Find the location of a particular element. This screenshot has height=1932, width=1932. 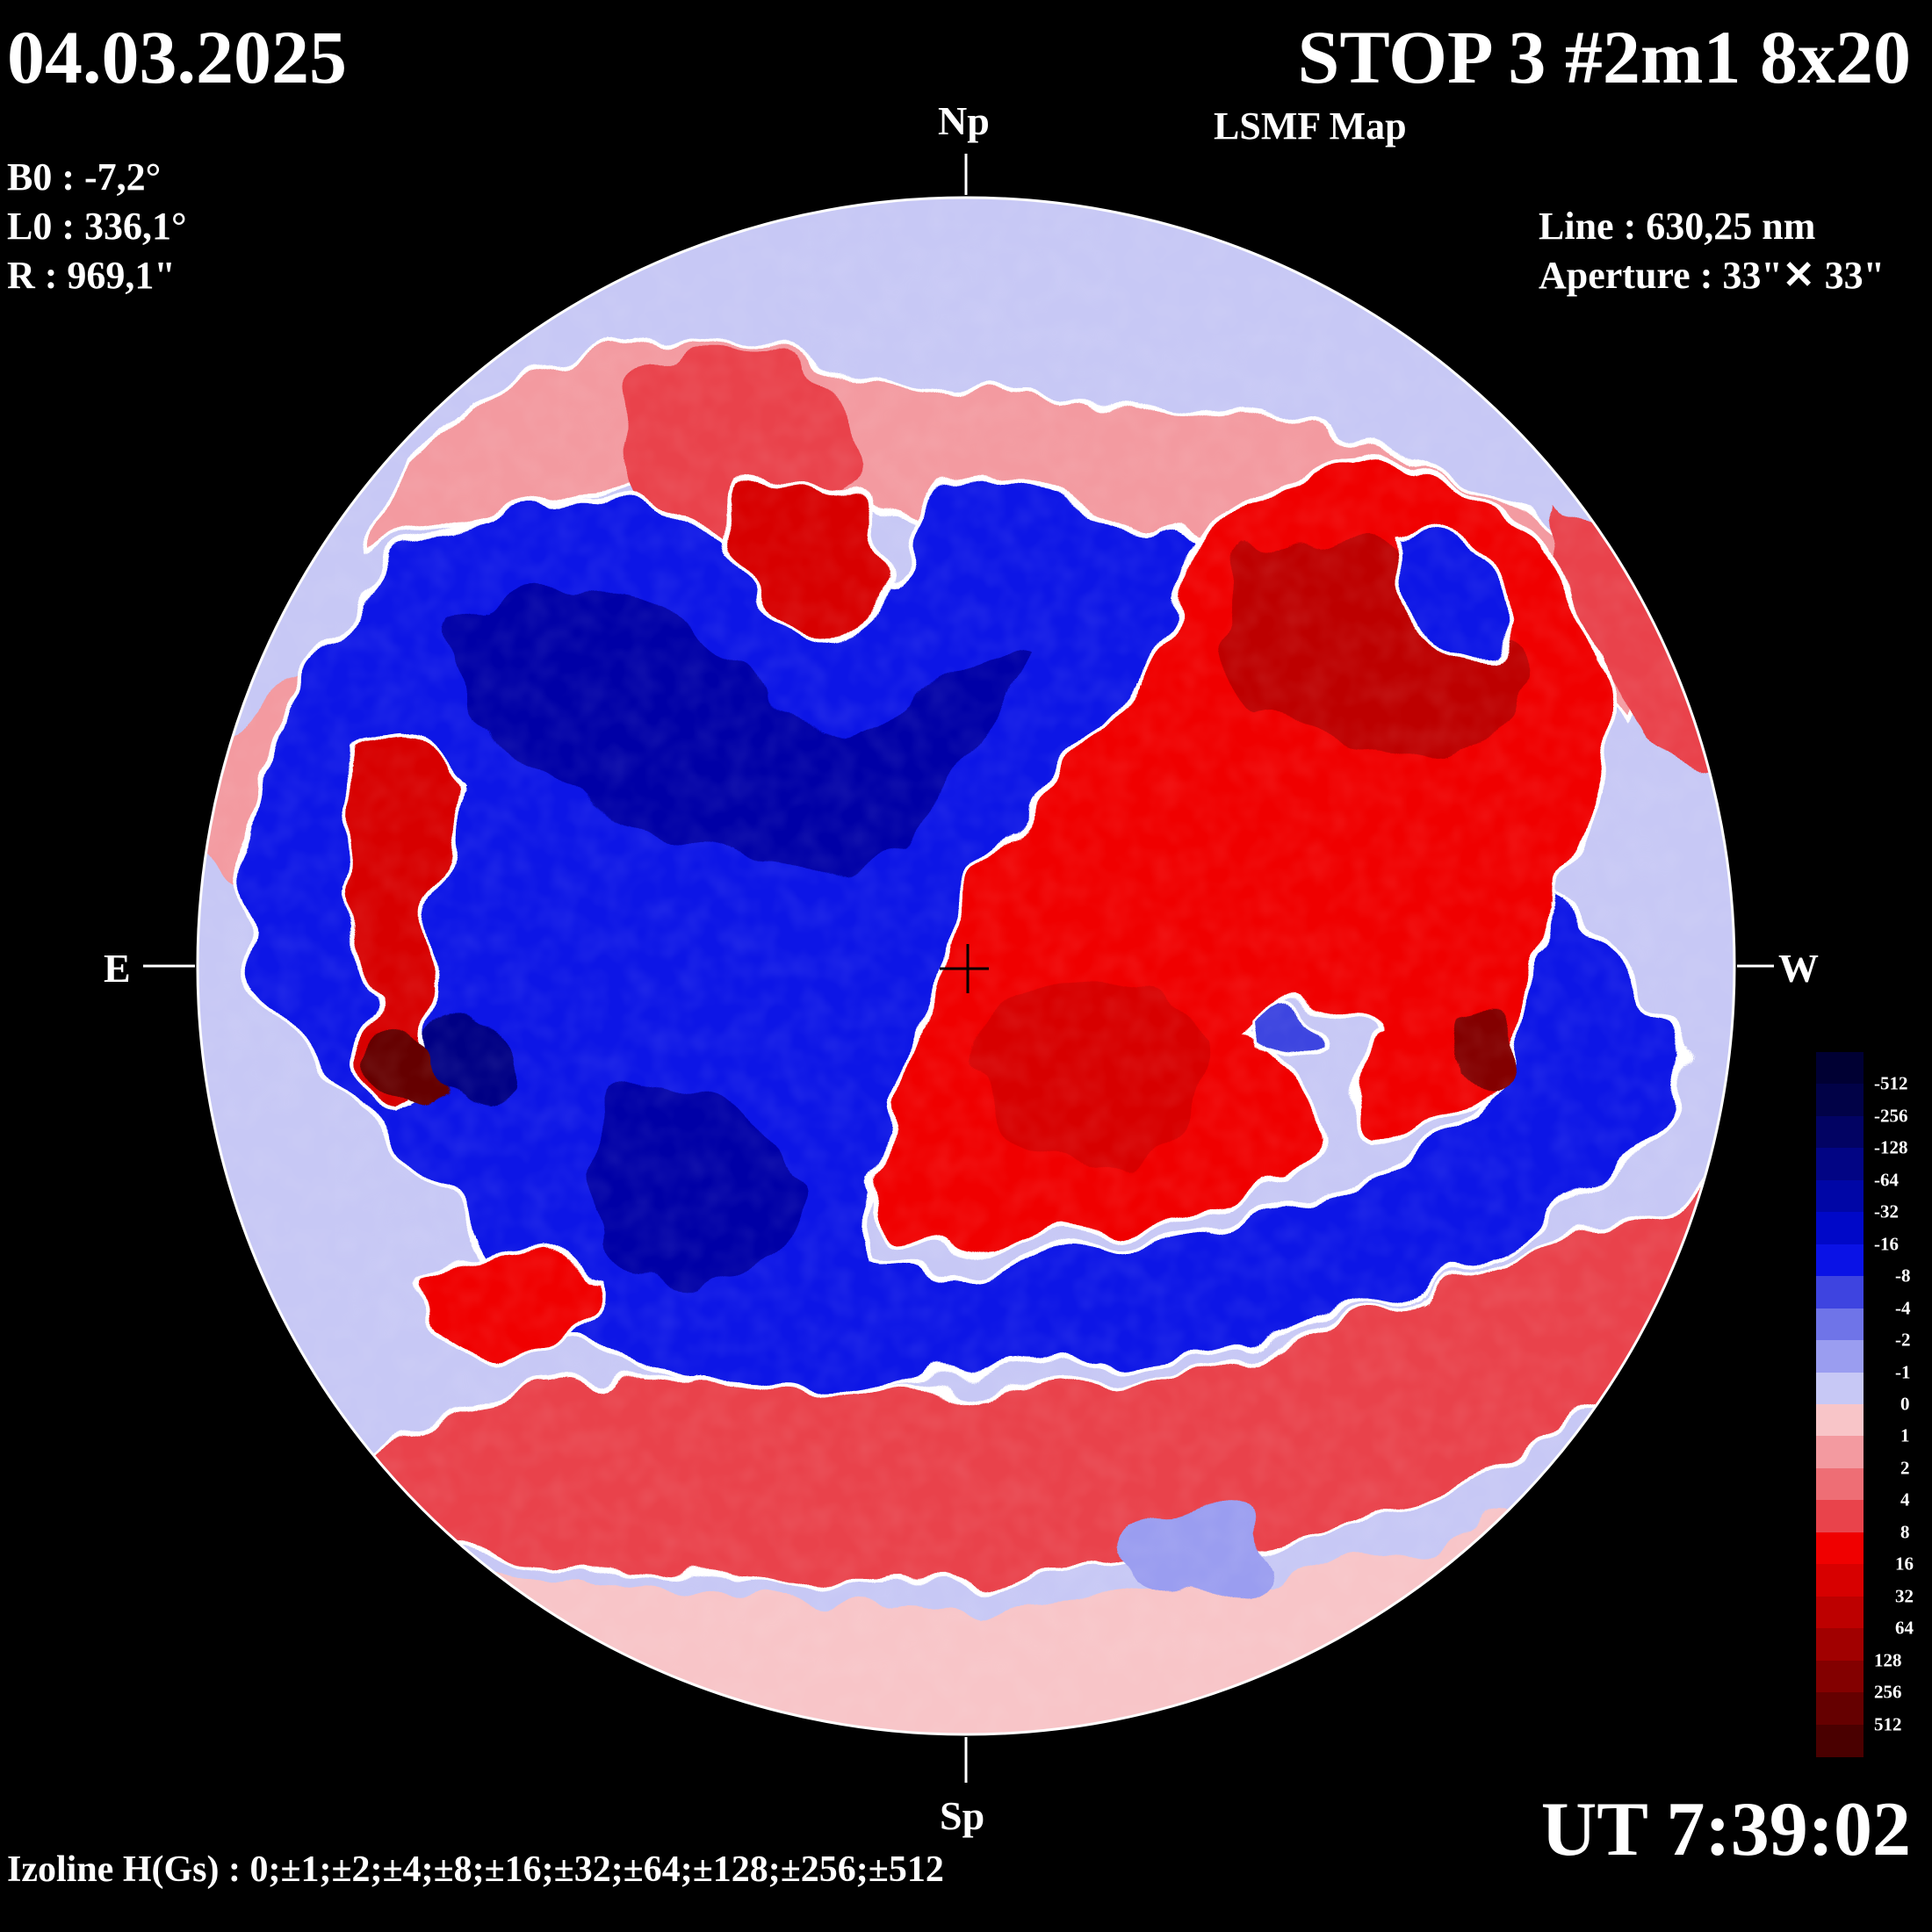

color-scale-bar is located at coordinates (1840, 1405).